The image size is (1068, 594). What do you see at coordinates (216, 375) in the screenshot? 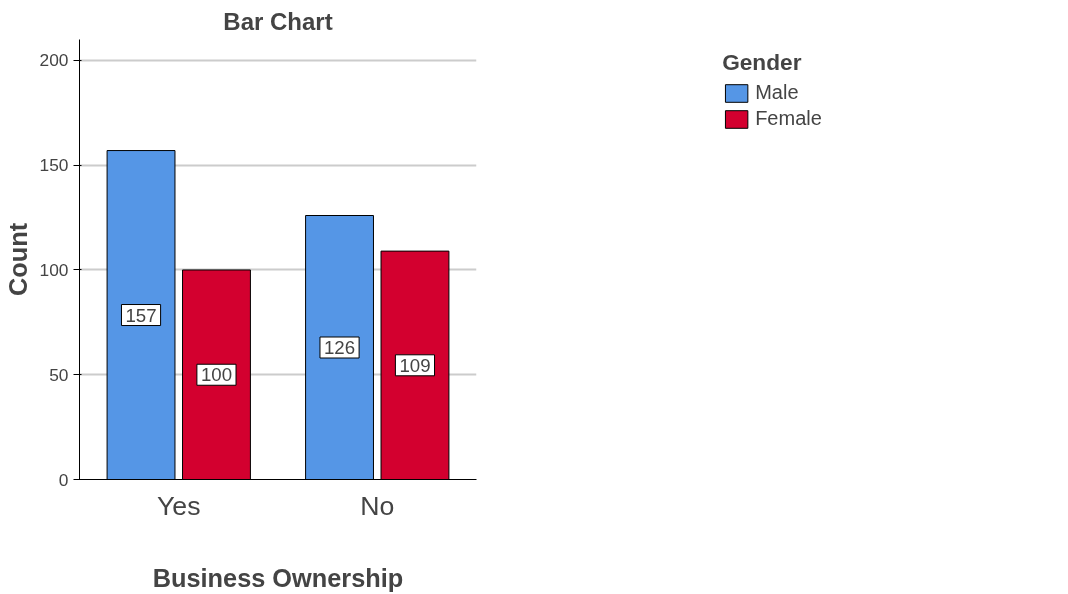
I see `data-label: 100` at bounding box center [216, 375].